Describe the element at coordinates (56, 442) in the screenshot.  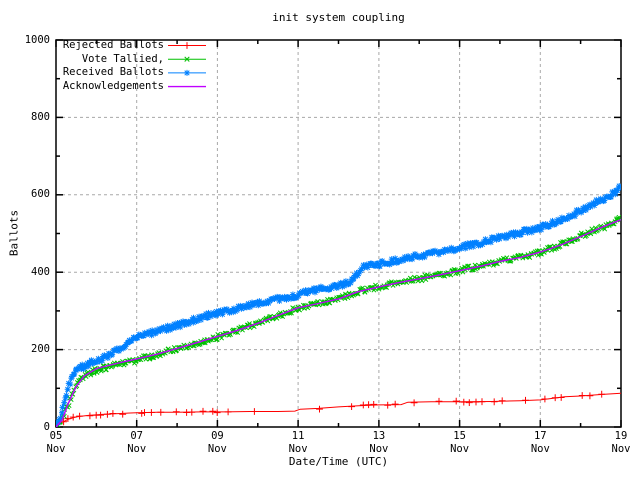
I see `x-tick-label: 05 Nov` at that location.